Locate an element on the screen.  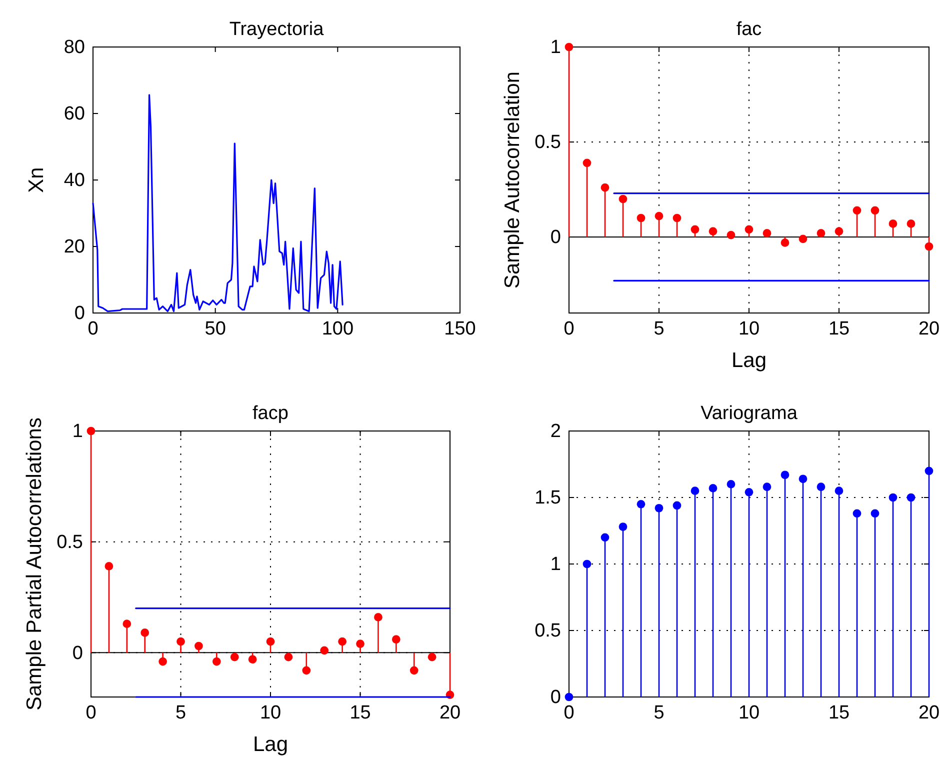
y-axis-title: Sample Partial Autocorrelations is located at coordinates (34, 564).